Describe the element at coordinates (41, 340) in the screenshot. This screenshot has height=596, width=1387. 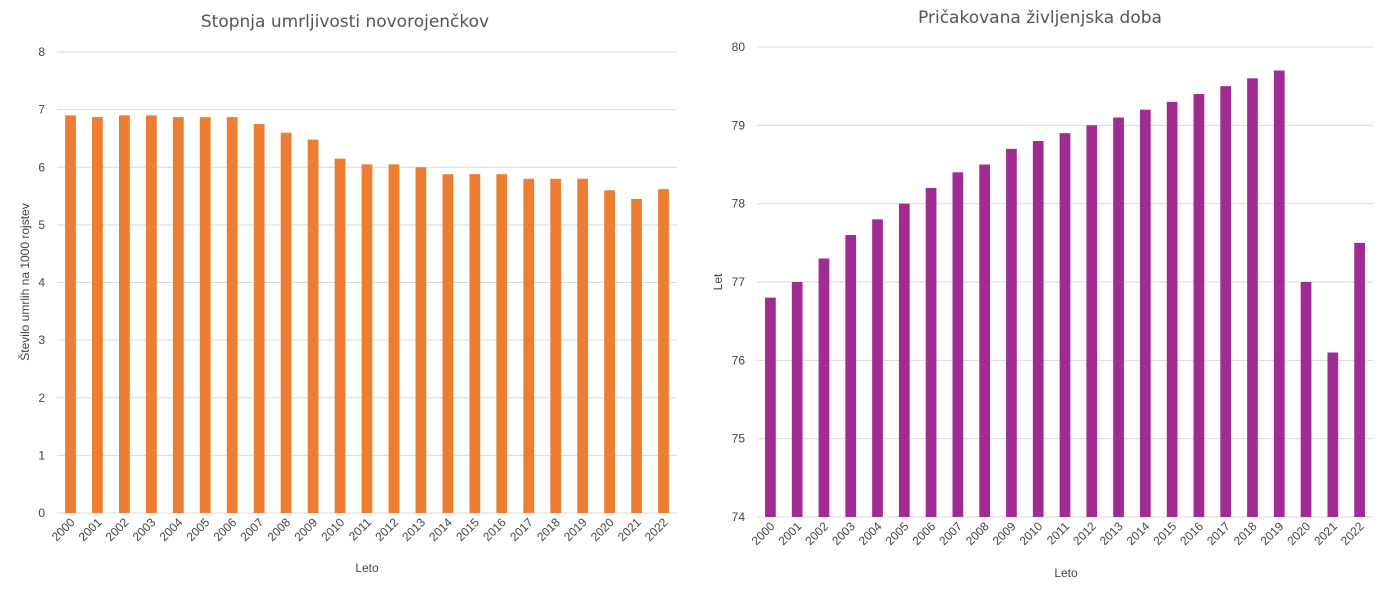
I see `y-tick-label: 3` at that location.